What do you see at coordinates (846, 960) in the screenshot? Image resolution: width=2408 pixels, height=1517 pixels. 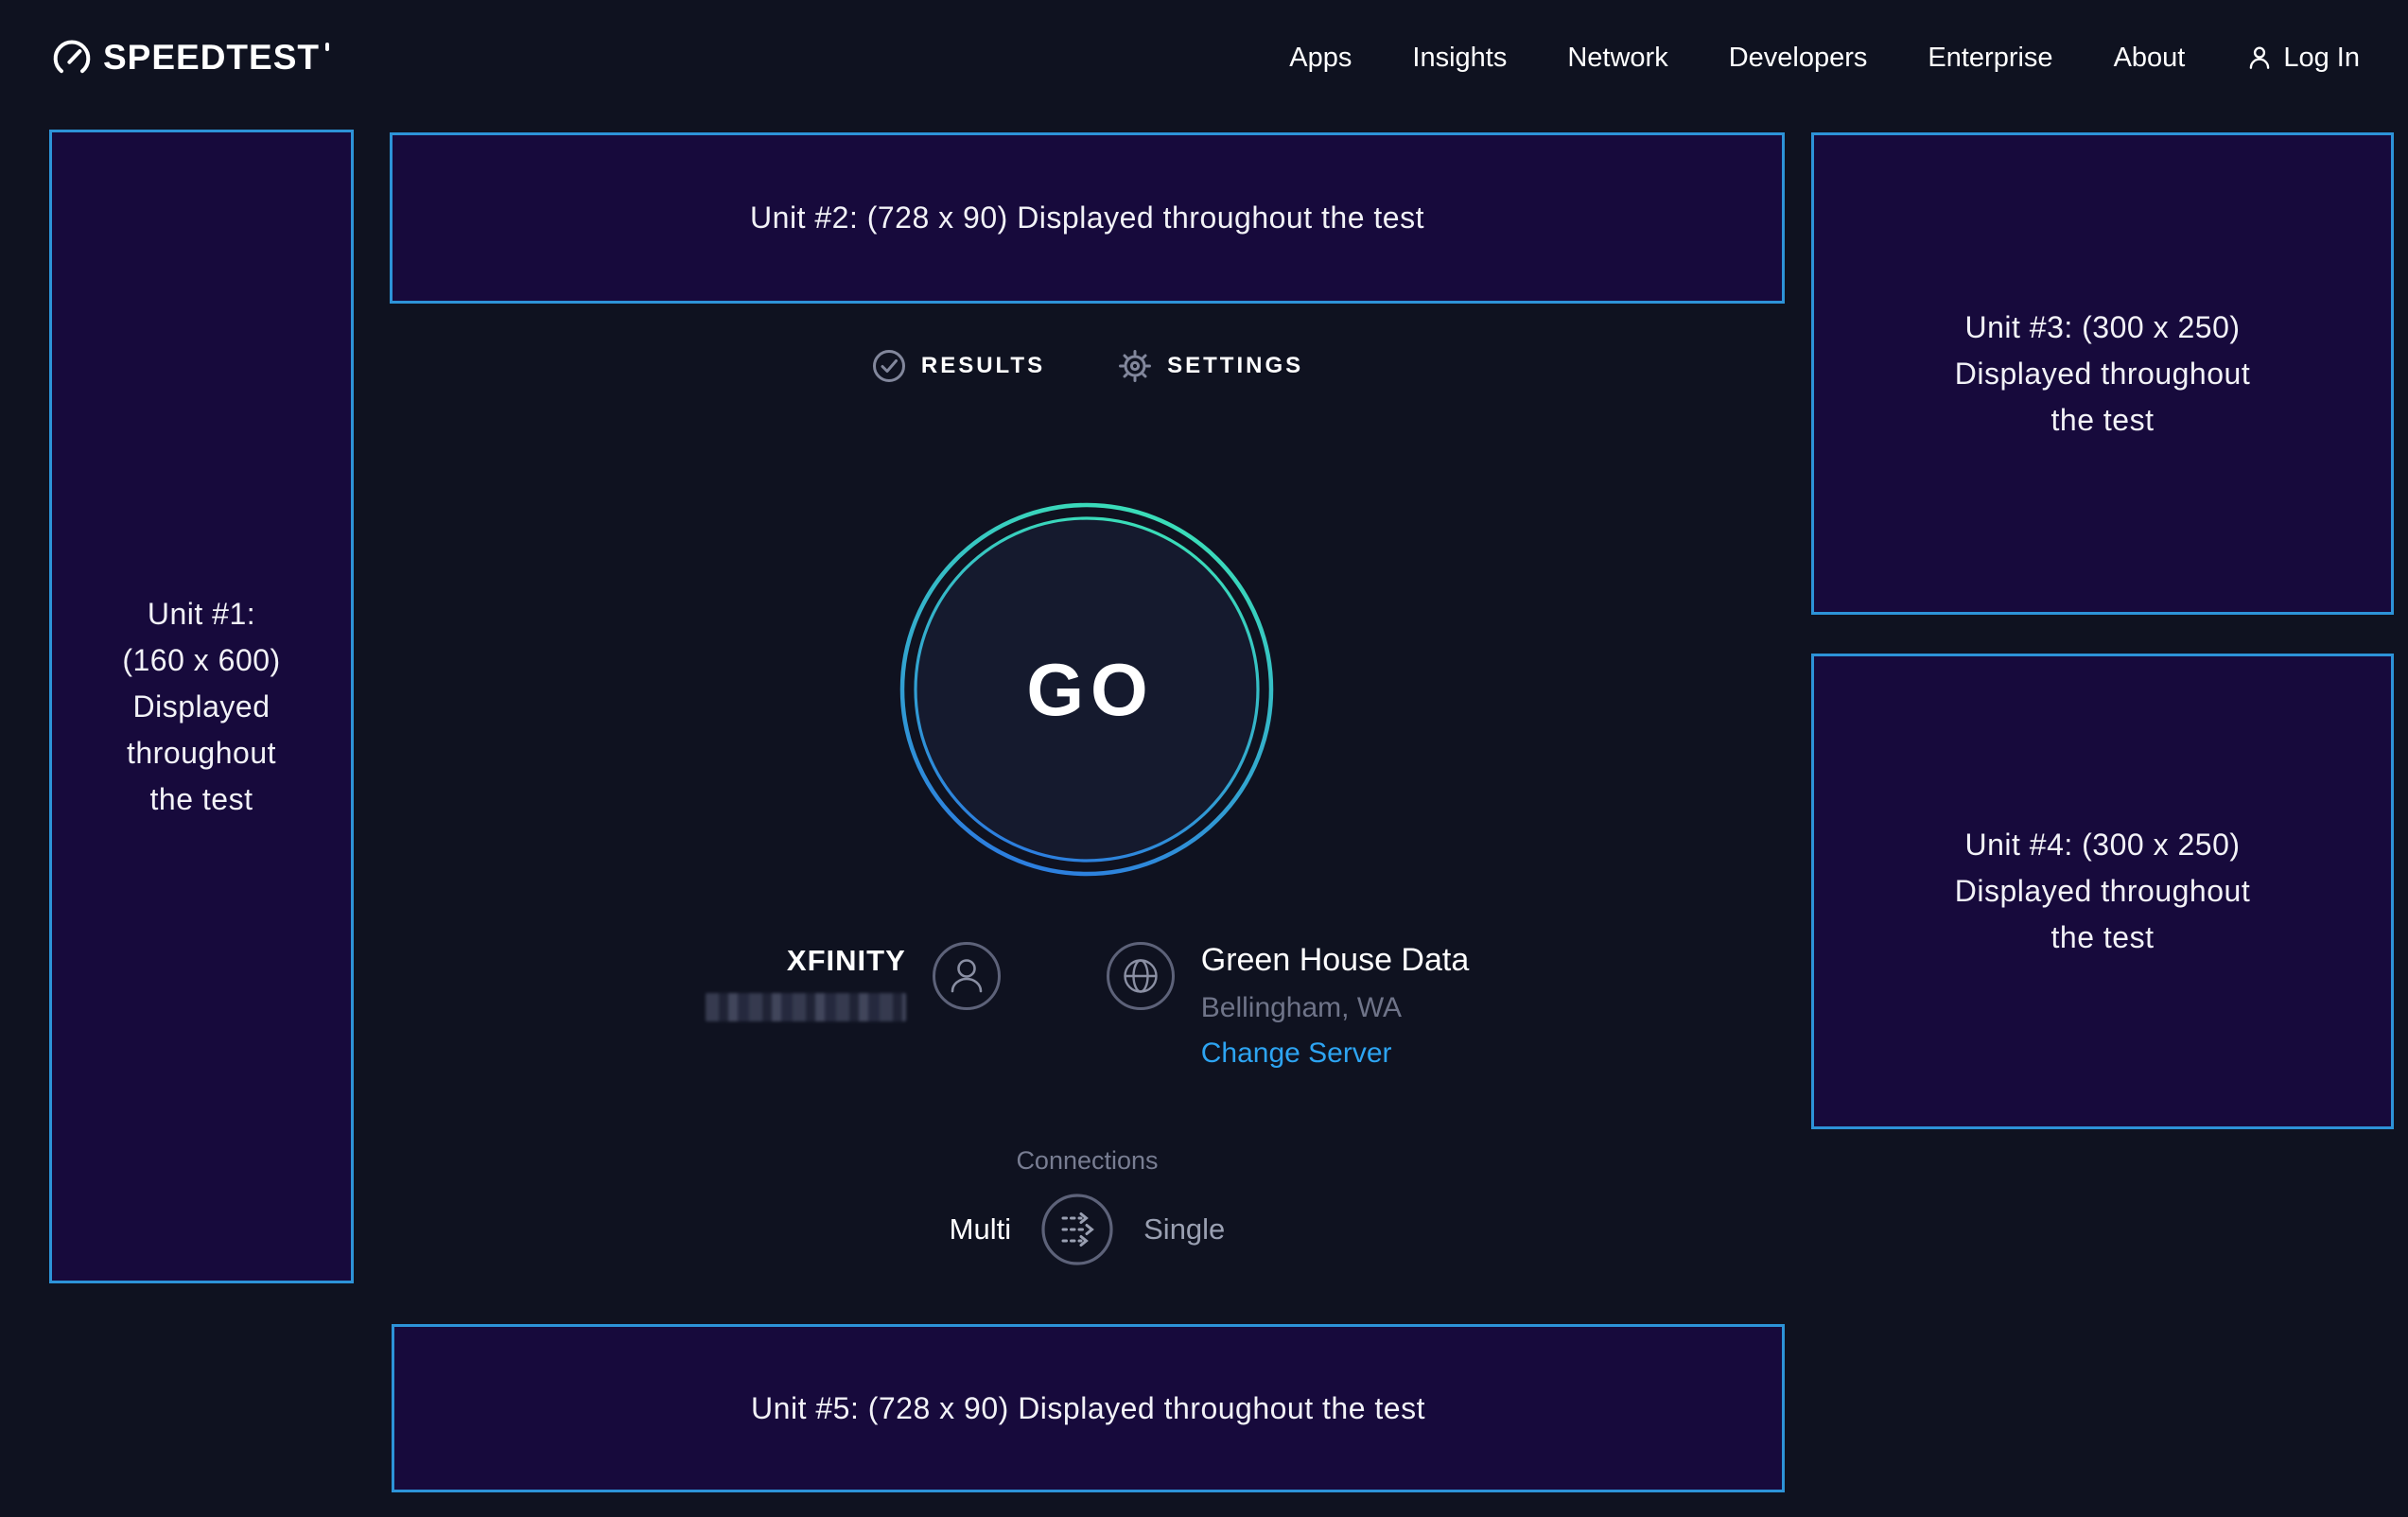 I see `isp-name: XFINITY` at bounding box center [846, 960].